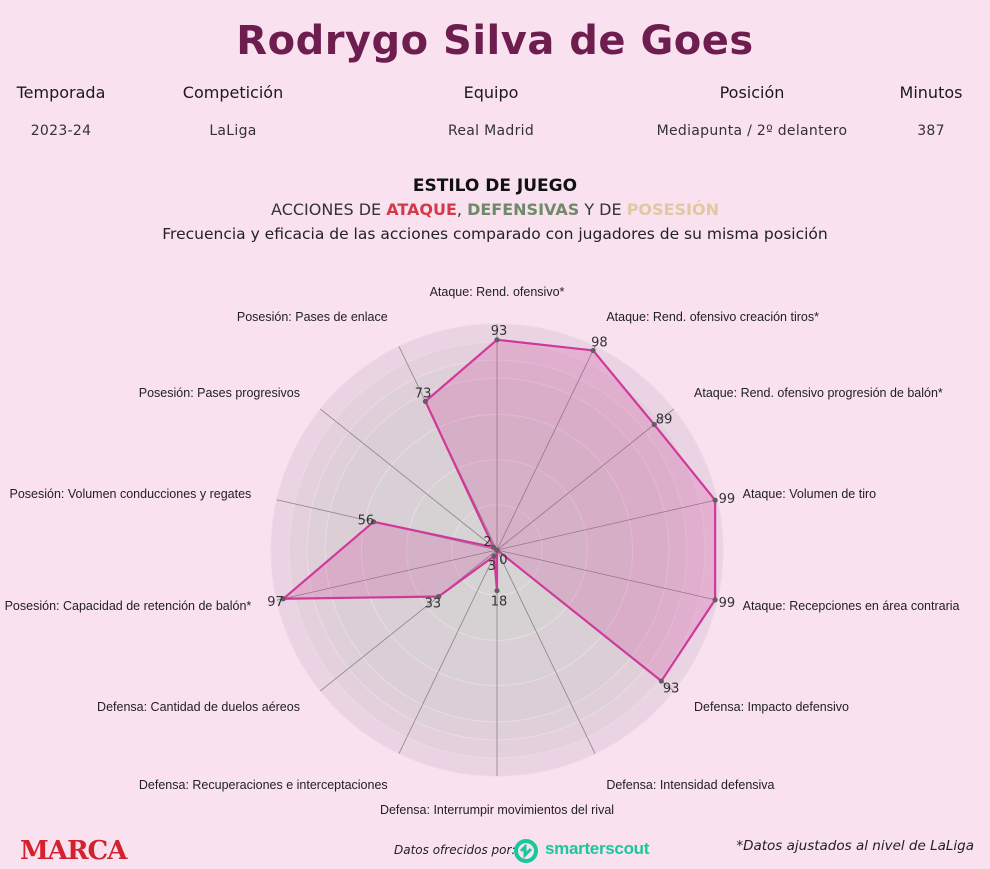 Image resolution: width=990 pixels, height=869 pixels. Describe the element at coordinates (219, 393) in the screenshot. I see `radar-axis-label-12: Posesión: Pases progresivos` at that location.